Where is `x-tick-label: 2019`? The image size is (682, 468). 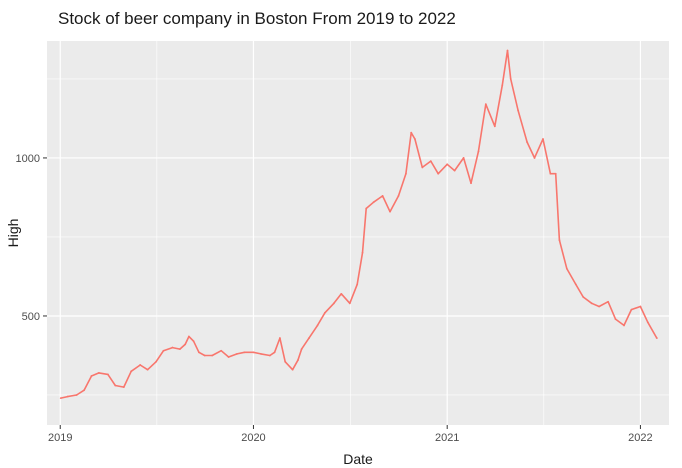 x-tick-label: 2019 is located at coordinates (60, 438).